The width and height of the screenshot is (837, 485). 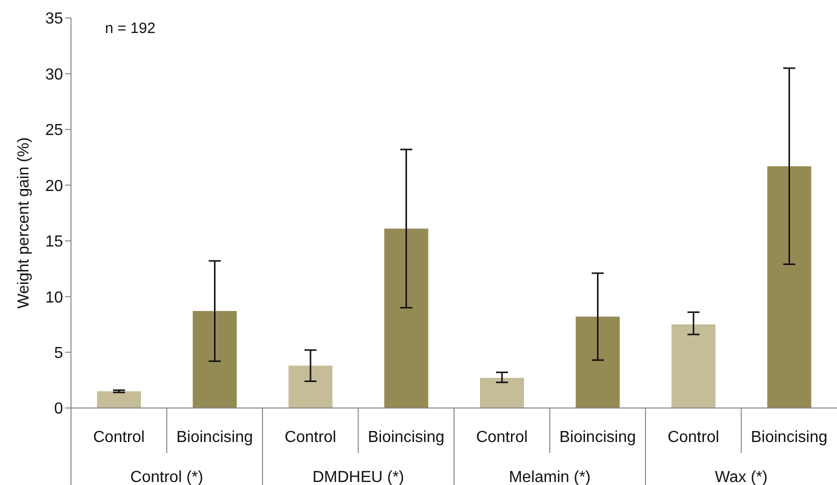 I want to click on y-axis-title: Weight percent gain (%), so click(x=24, y=223).